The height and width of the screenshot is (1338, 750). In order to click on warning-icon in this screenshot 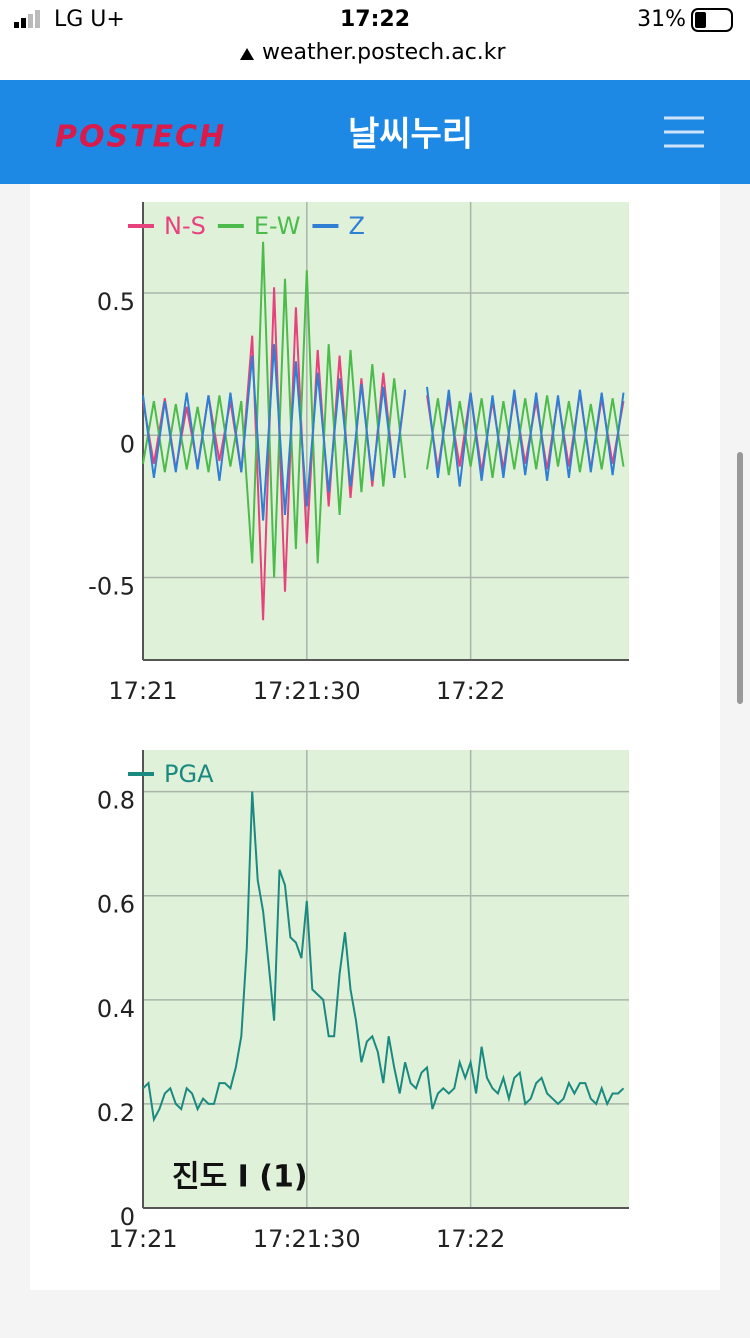, I will do `click(247, 54)`.